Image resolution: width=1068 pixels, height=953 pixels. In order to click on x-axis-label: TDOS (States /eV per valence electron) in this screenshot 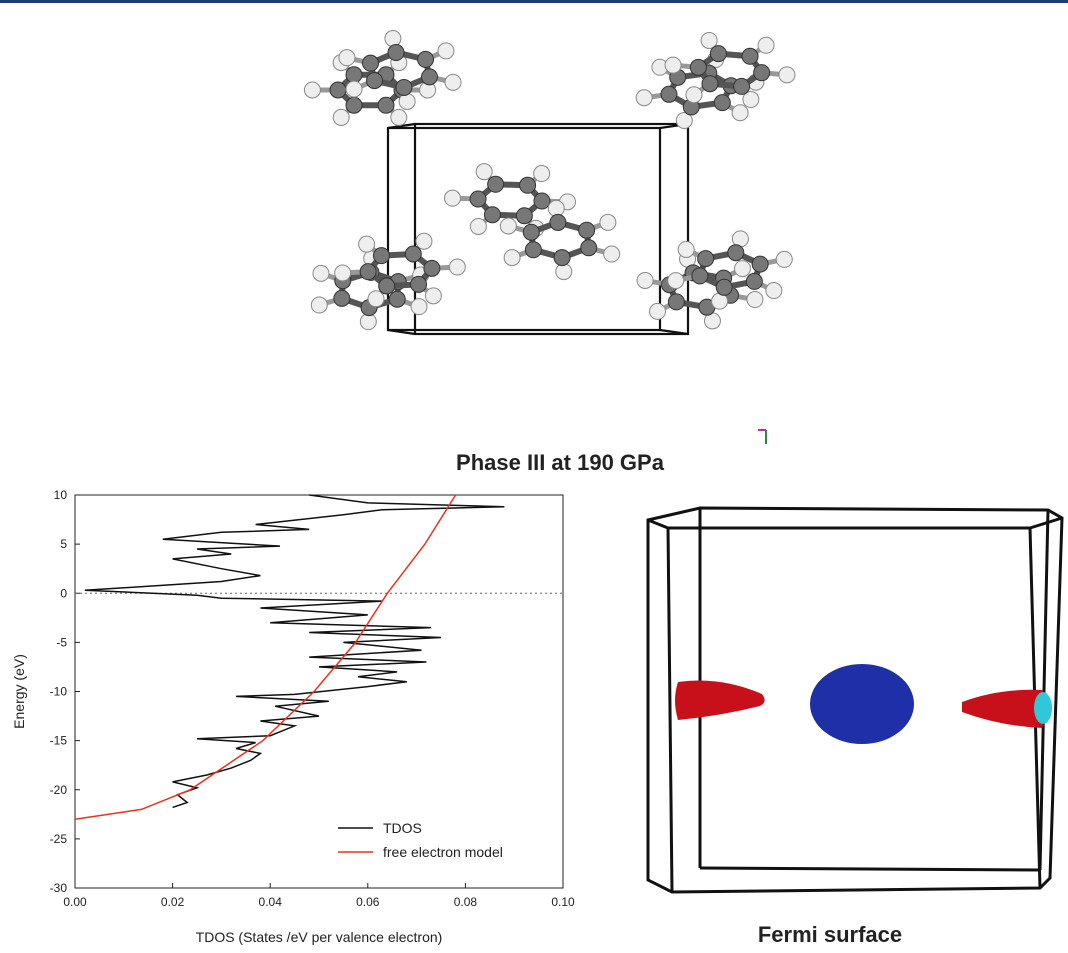, I will do `click(319, 937)`.